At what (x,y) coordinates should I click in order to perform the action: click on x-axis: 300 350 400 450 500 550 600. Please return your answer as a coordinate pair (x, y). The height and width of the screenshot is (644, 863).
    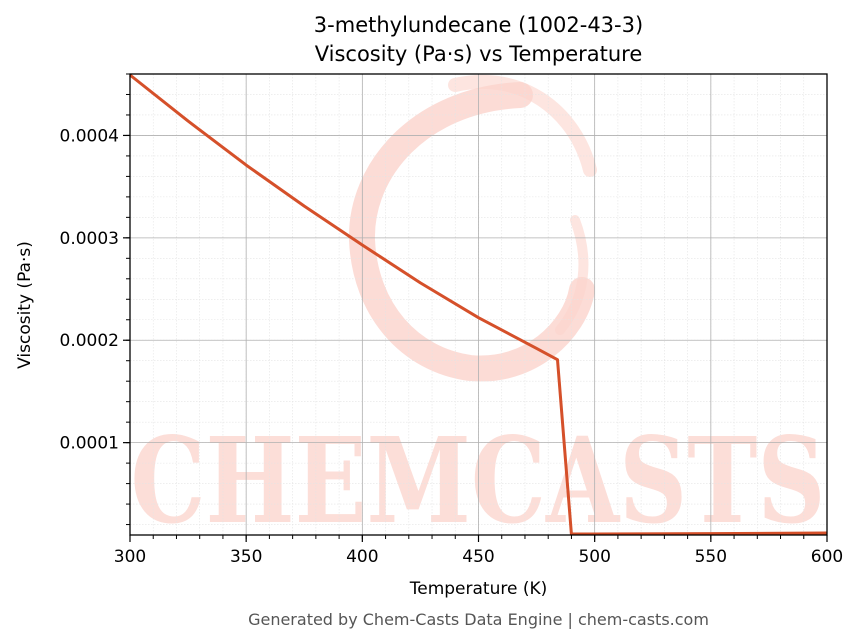
    Looking at the image, I should click on (478, 551).